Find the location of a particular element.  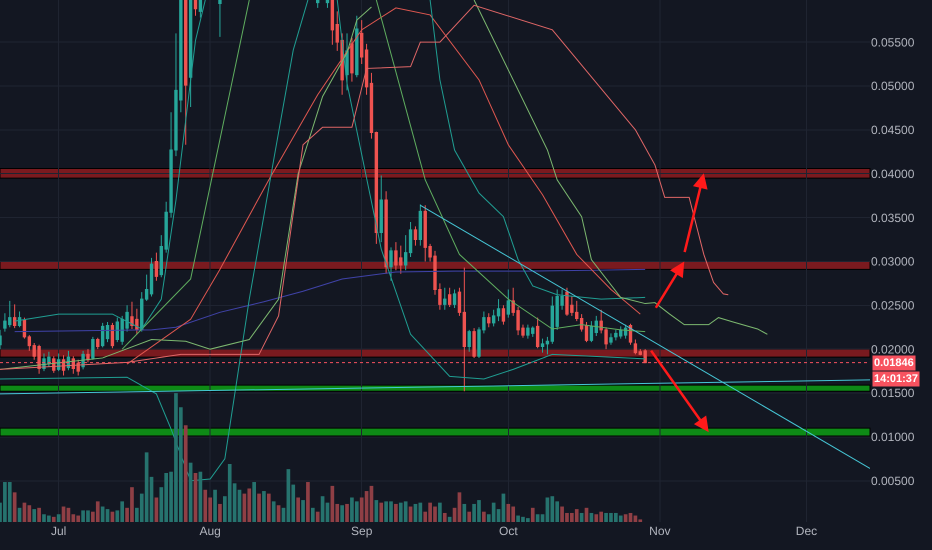

y-tick-label: 0.05000 is located at coordinates (893, 86).